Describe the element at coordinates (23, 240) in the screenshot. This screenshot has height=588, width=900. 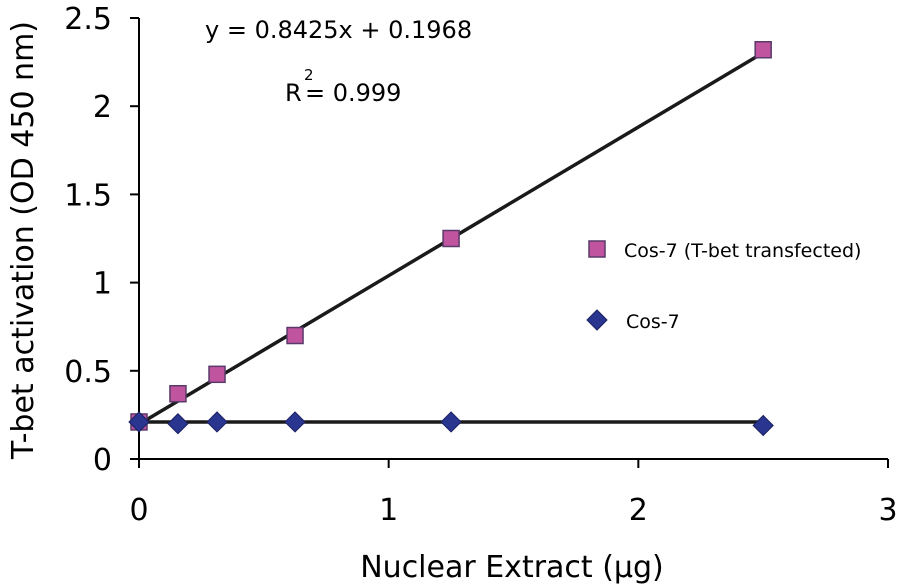
I see `y-axis-title: T-bet activation (OD 450 nm)` at that location.